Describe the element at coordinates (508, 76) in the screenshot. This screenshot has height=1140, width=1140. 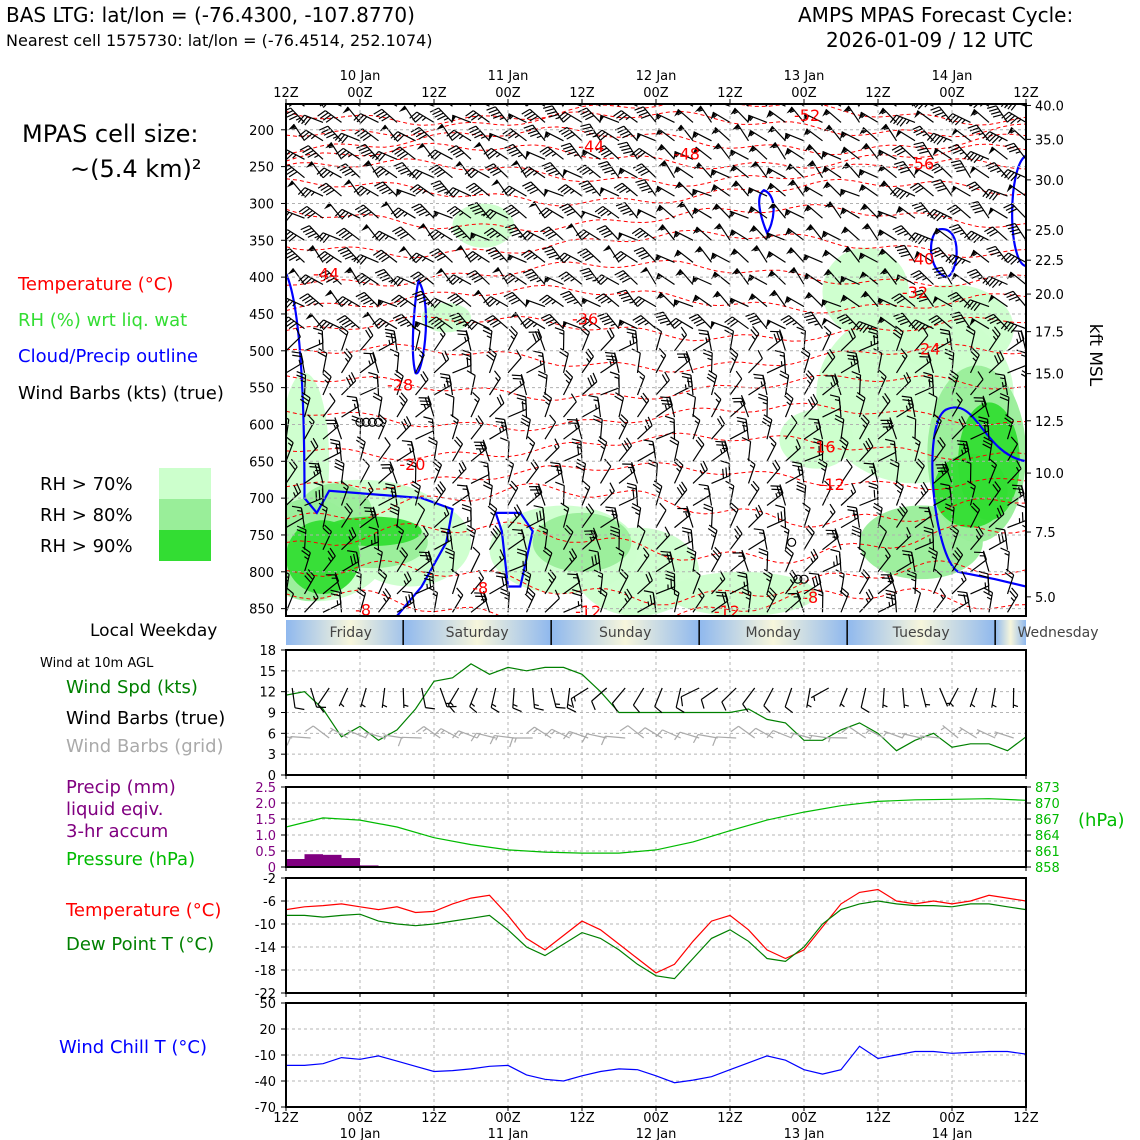
I see `top-date-label: 11 Jan` at that location.